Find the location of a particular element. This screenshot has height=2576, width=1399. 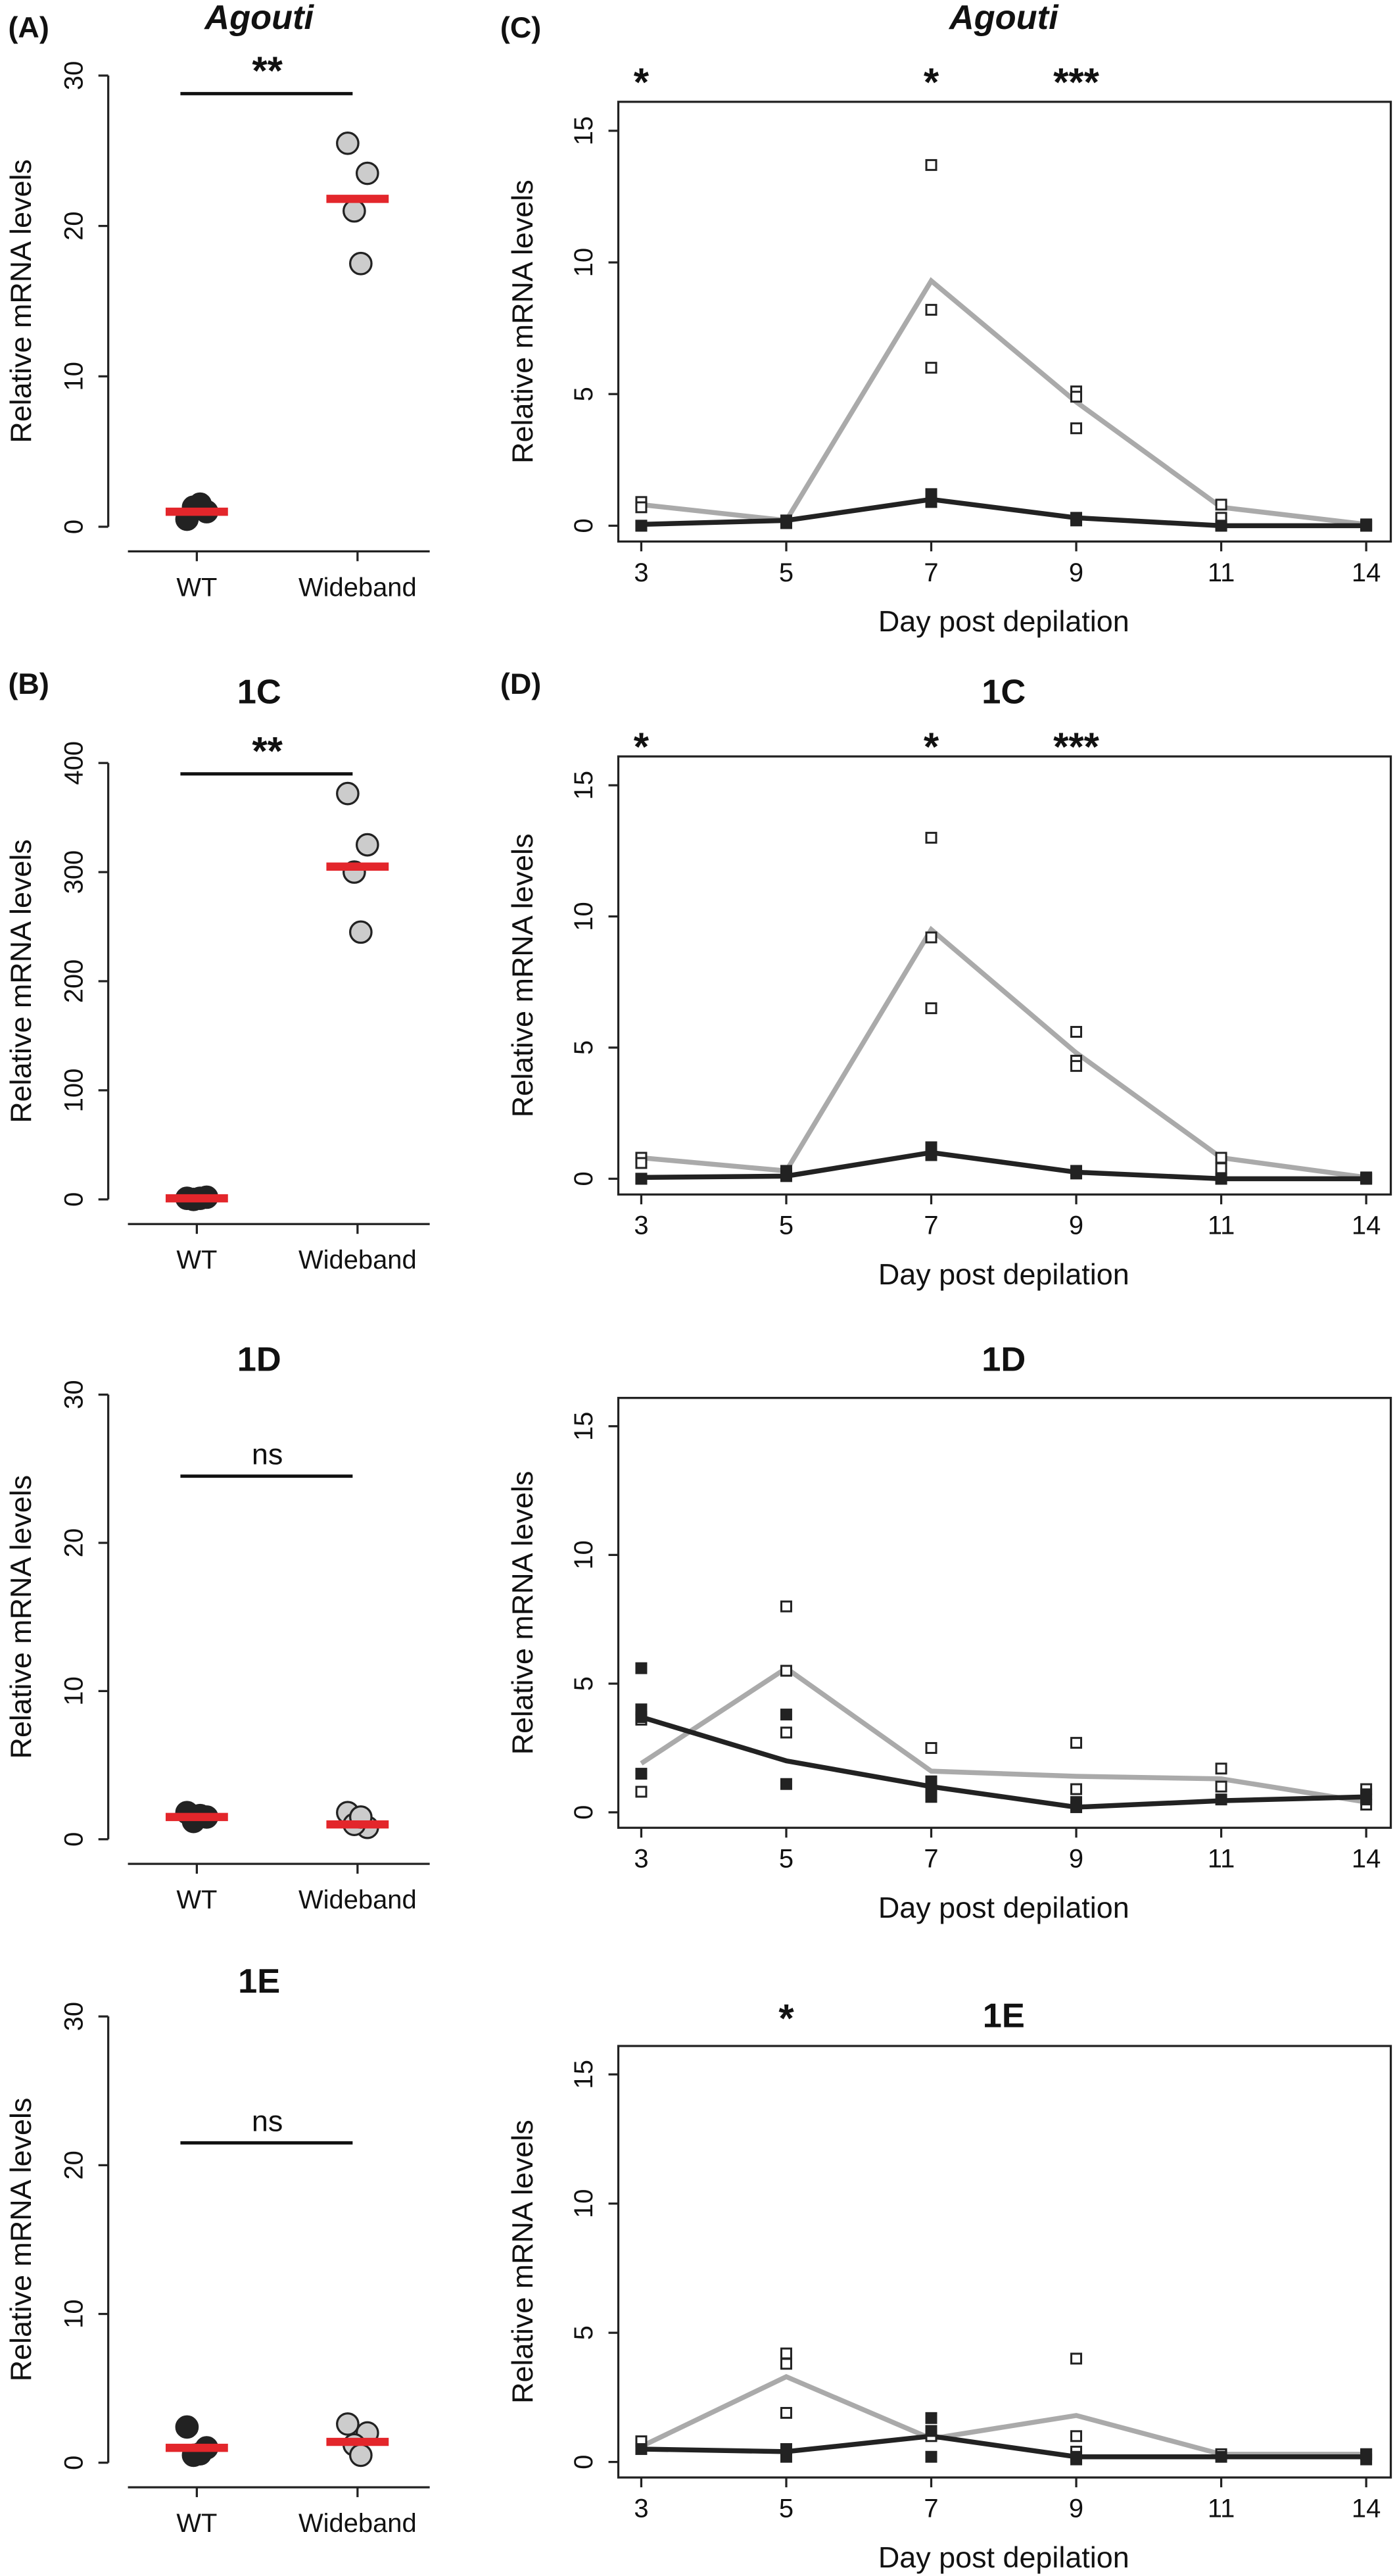

panel-label: (C) is located at coordinates (520, 27).